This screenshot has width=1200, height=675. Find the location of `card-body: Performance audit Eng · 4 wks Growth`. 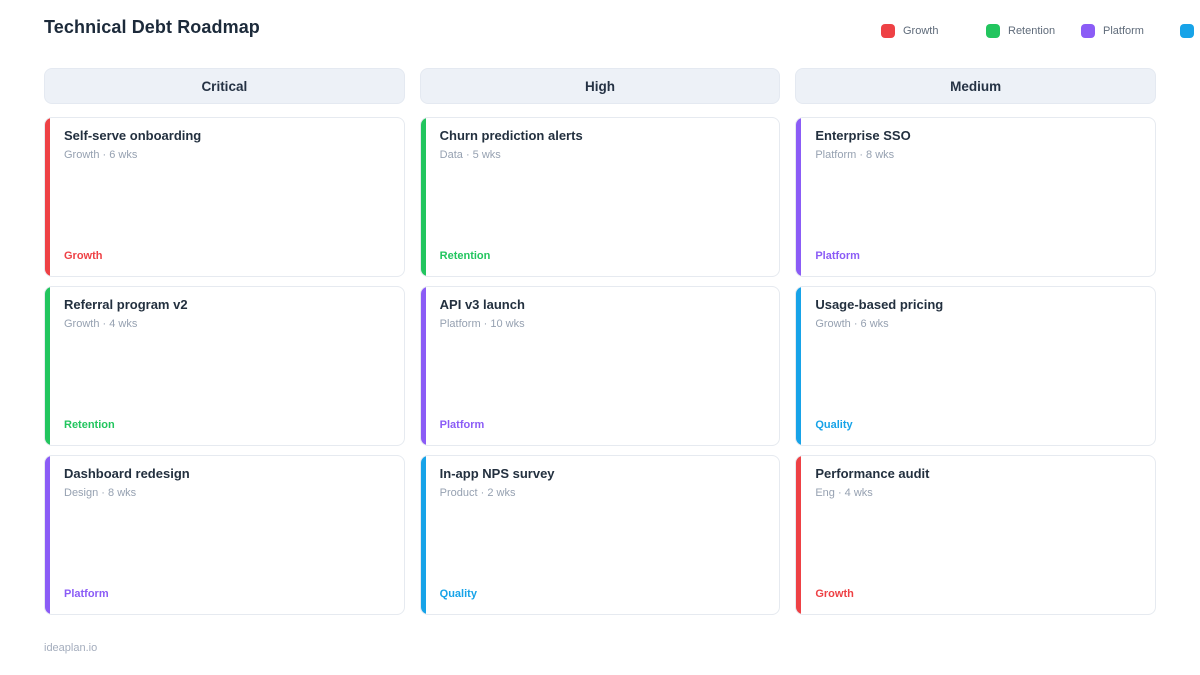

card-body: Performance audit Eng · 4 wks Growth is located at coordinates (979, 534).